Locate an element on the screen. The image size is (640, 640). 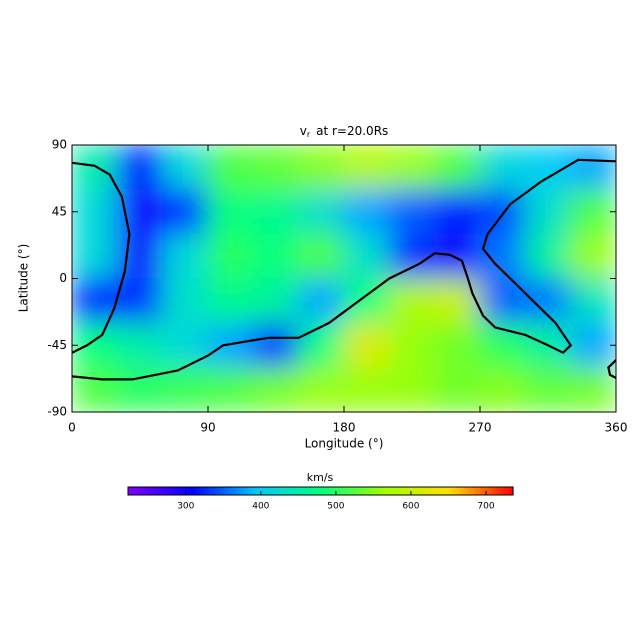
colorbar-tick-label: 600 is located at coordinates (410, 507).